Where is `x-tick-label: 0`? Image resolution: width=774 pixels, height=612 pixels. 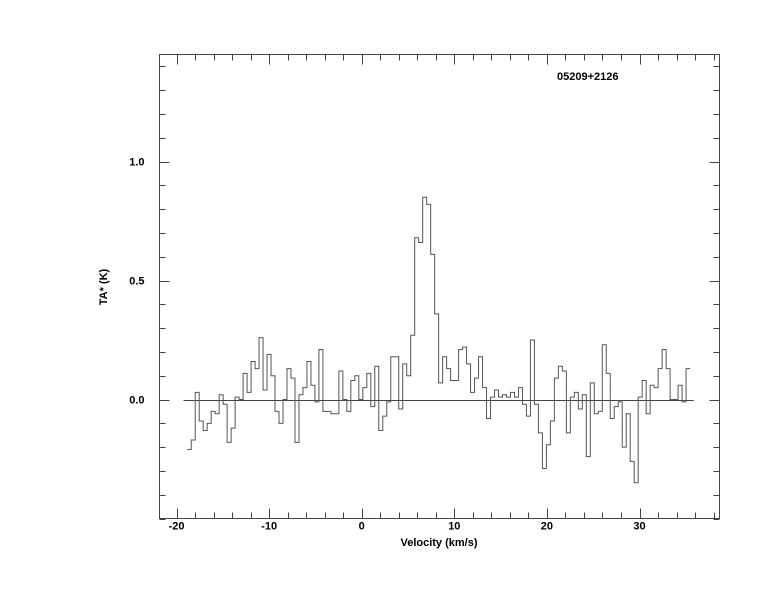
x-tick-label: 0 is located at coordinates (362, 527).